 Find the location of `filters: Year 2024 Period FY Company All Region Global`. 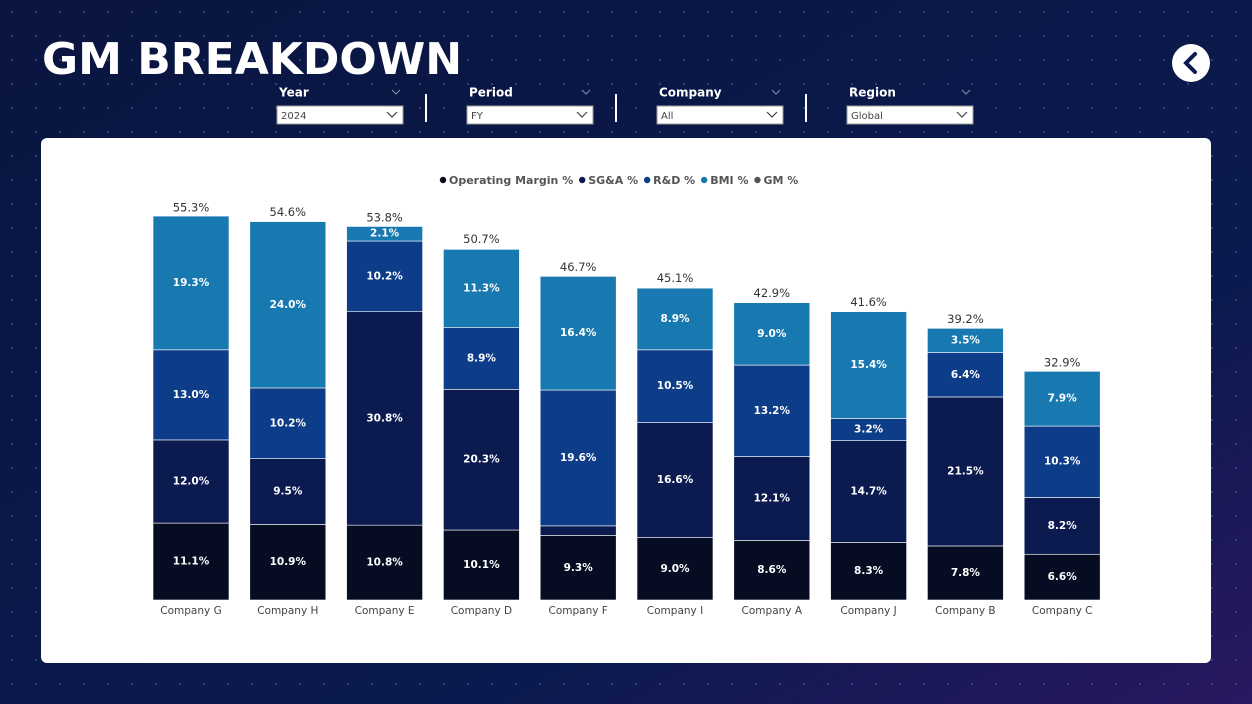

filters: Year 2024 Period FY Company All Region Global is located at coordinates (625, 105).